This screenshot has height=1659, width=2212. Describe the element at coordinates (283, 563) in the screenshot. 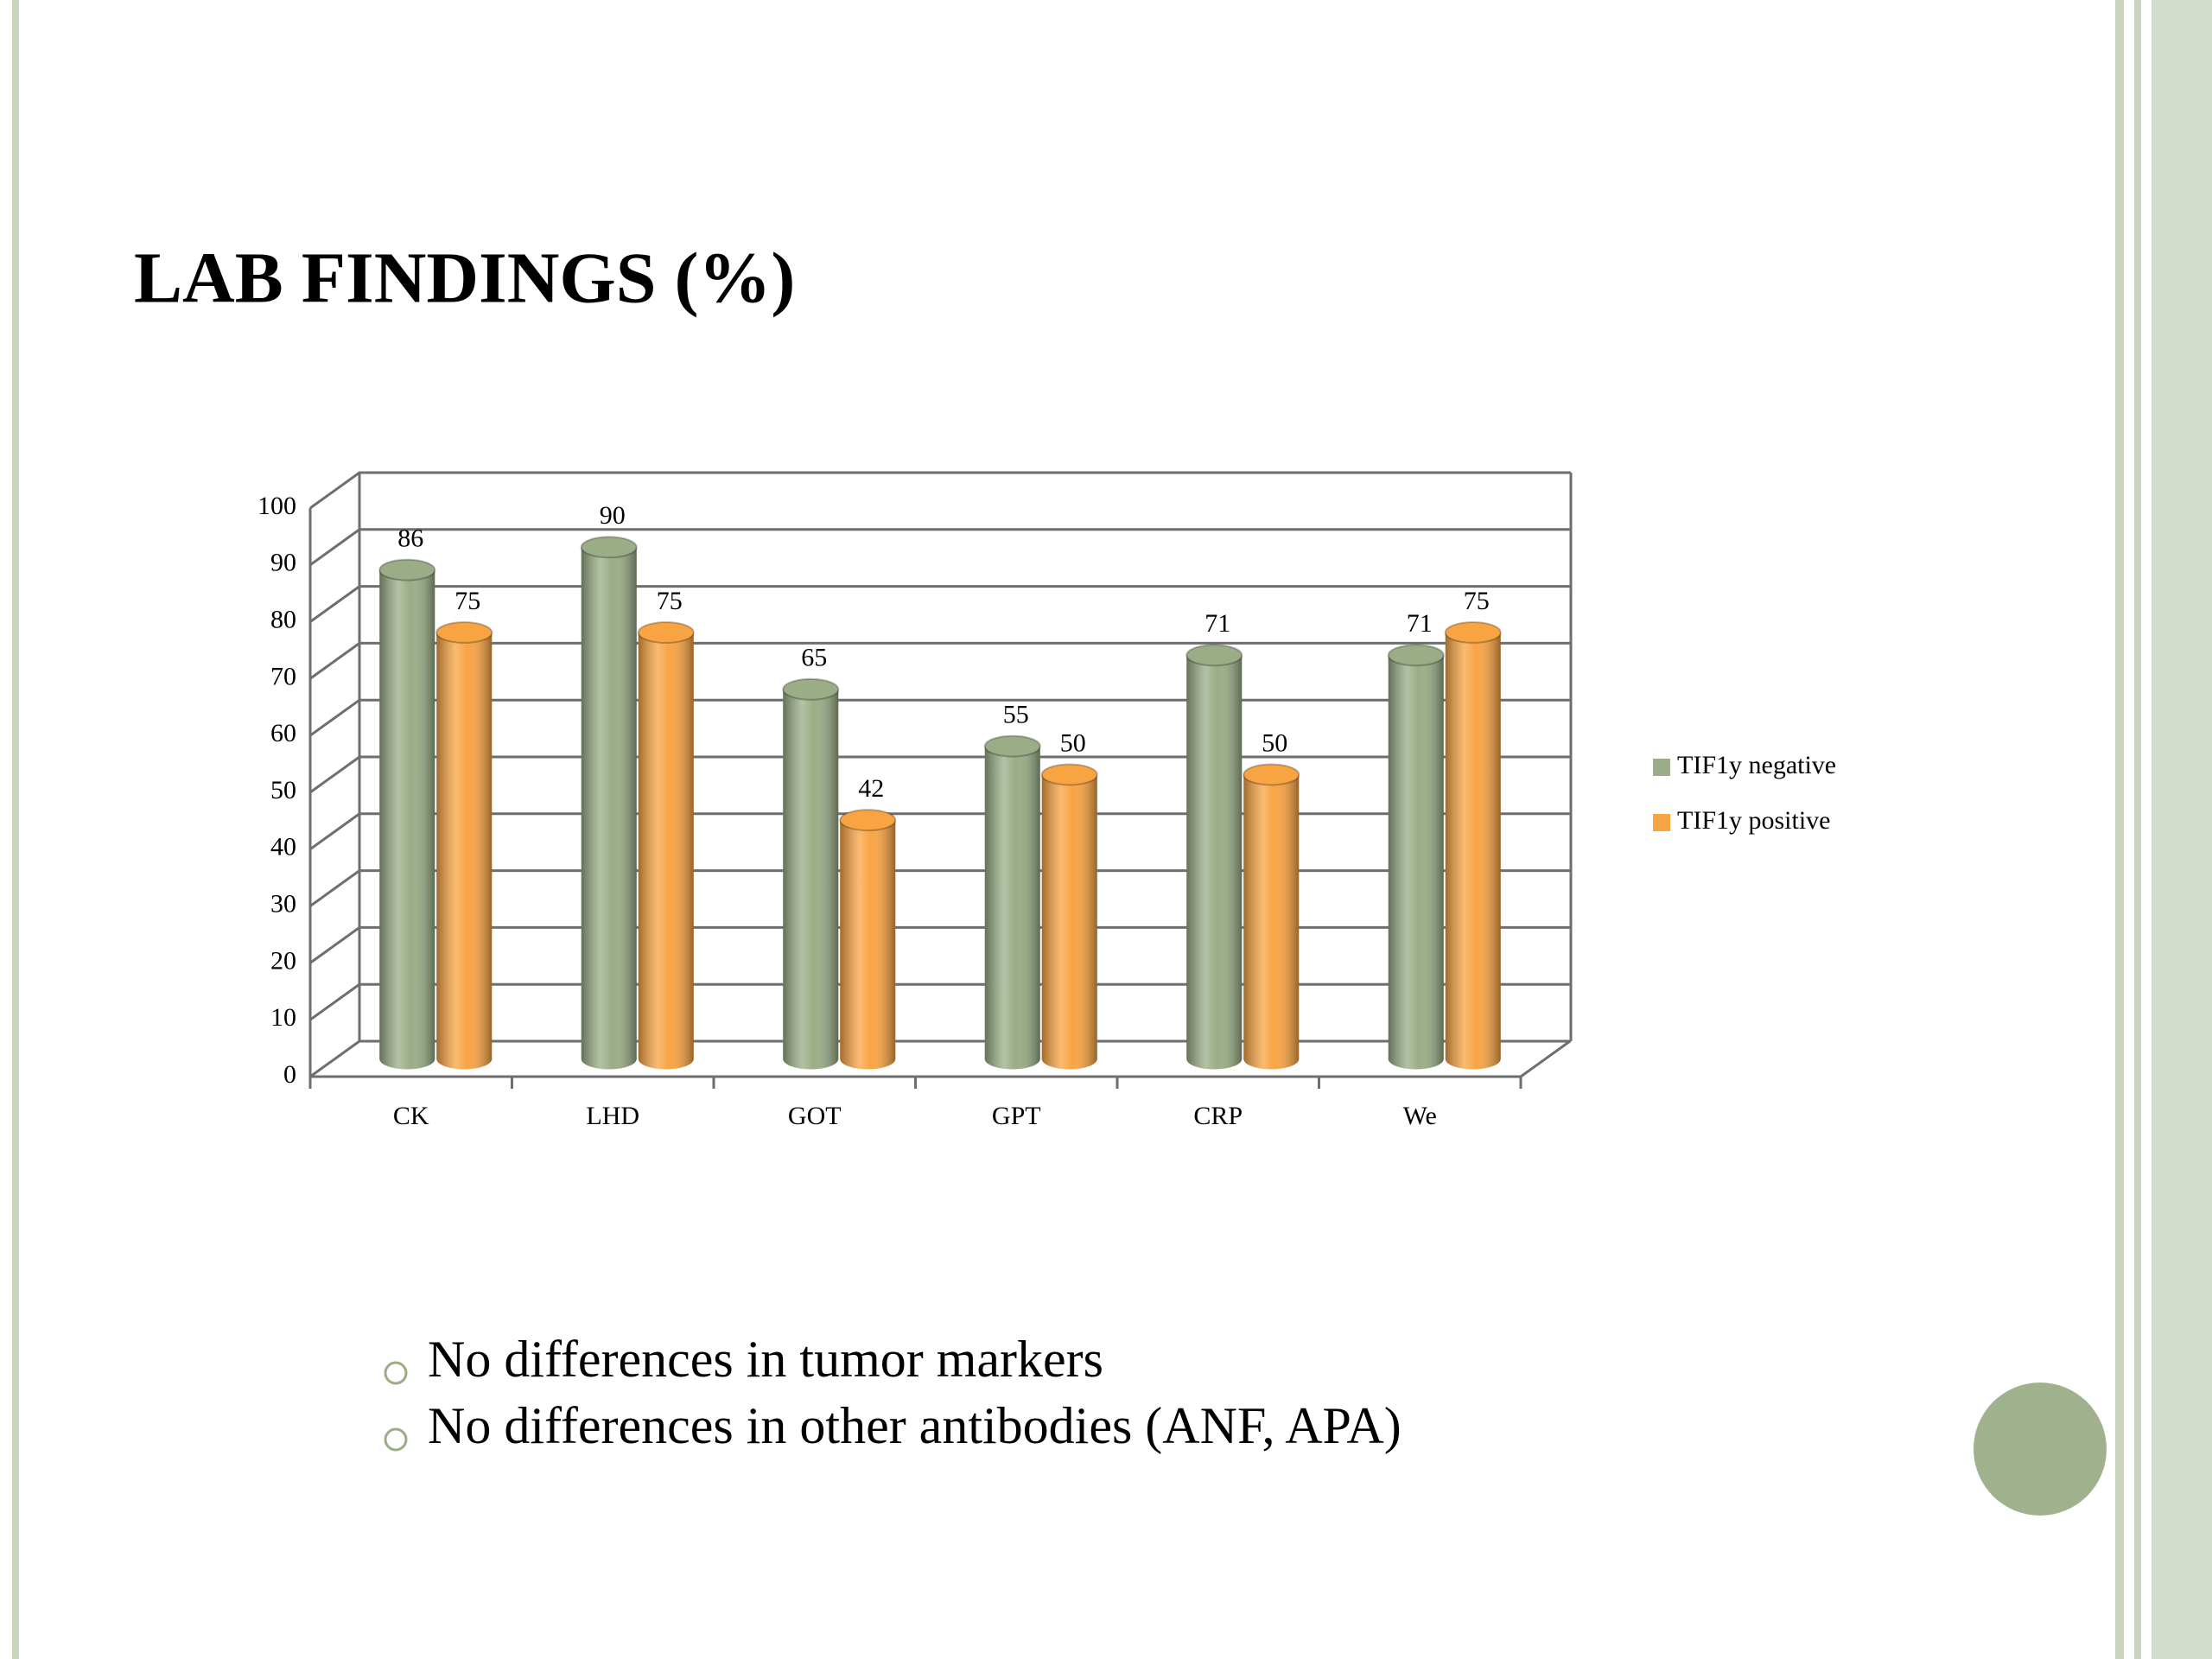

I see `y-tick-label: 90` at that location.